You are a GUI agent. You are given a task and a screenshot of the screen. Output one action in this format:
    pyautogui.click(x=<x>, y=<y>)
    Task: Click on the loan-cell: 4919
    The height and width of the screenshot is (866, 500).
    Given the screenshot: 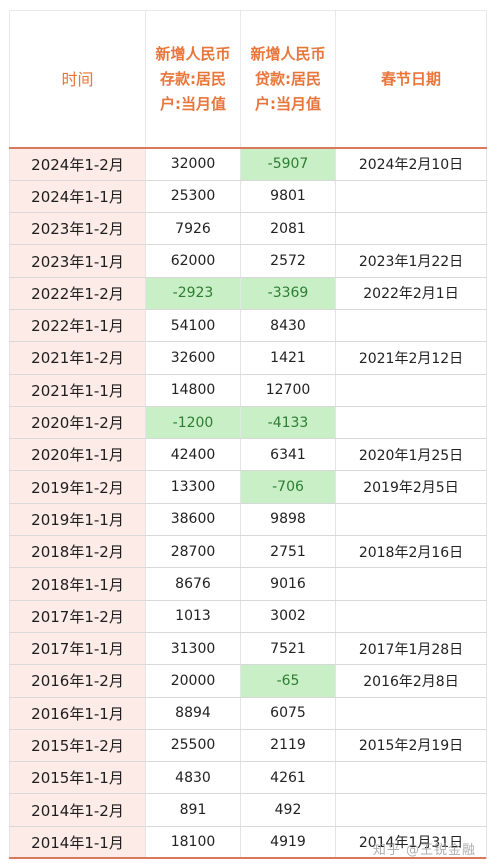 What is the action you would take?
    pyautogui.click(x=288, y=842)
    